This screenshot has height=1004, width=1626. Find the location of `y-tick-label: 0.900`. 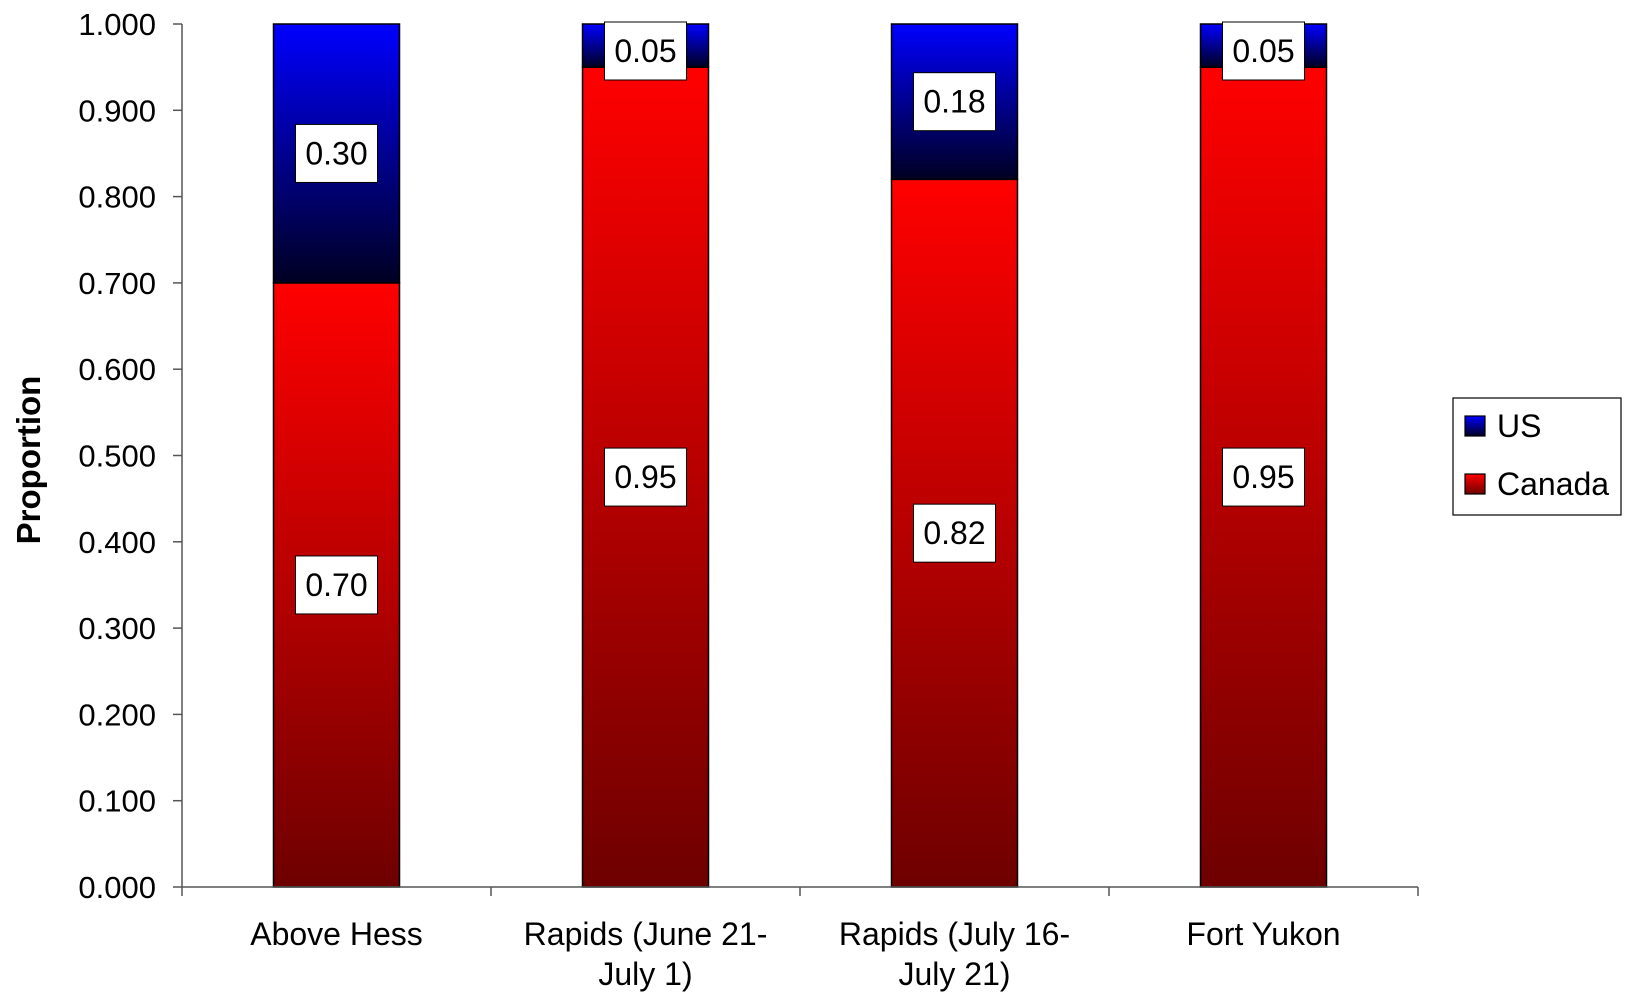

y-tick-label: 0.900 is located at coordinates (117, 110).